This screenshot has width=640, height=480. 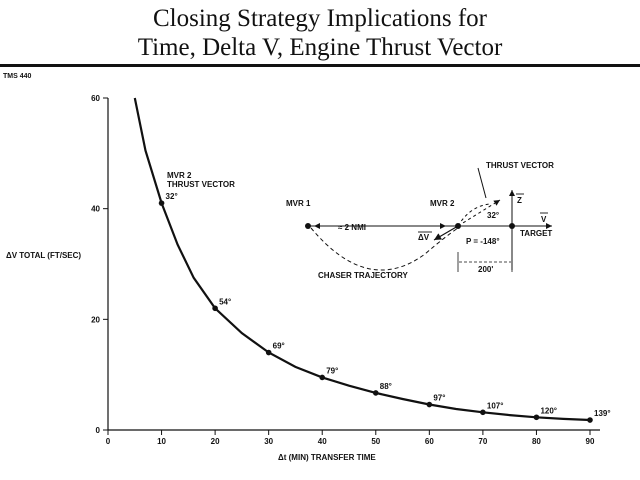 What do you see at coordinates (386, 386) in the screenshot?
I see `angle-label: 88°` at bounding box center [386, 386].